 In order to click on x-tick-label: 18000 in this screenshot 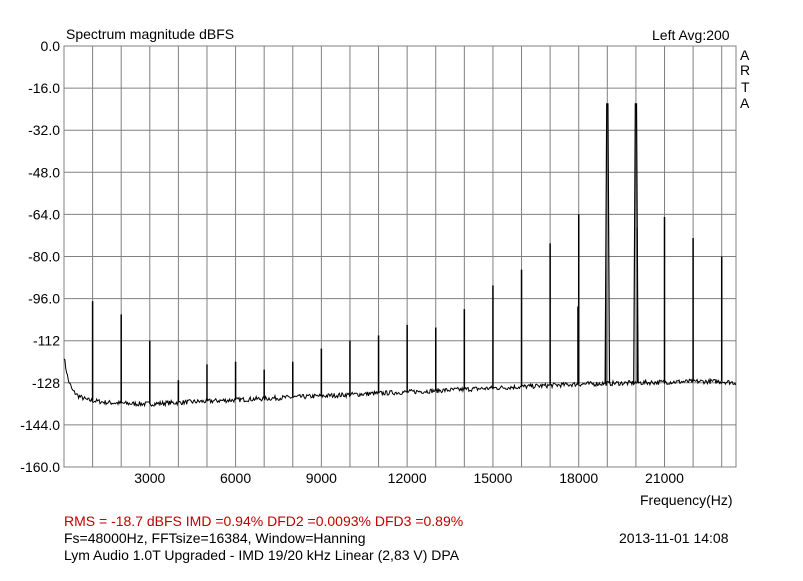, I will do `click(578, 478)`.